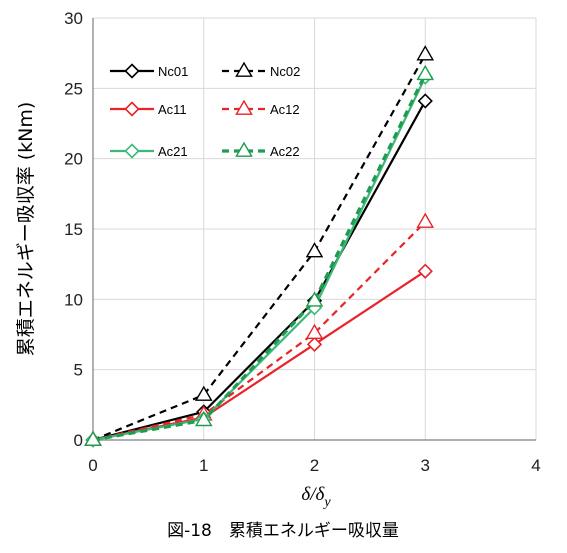 This screenshot has width=567, height=553. I want to click on x-tick-labels: 0 1 2 3 4, so click(314, 465).